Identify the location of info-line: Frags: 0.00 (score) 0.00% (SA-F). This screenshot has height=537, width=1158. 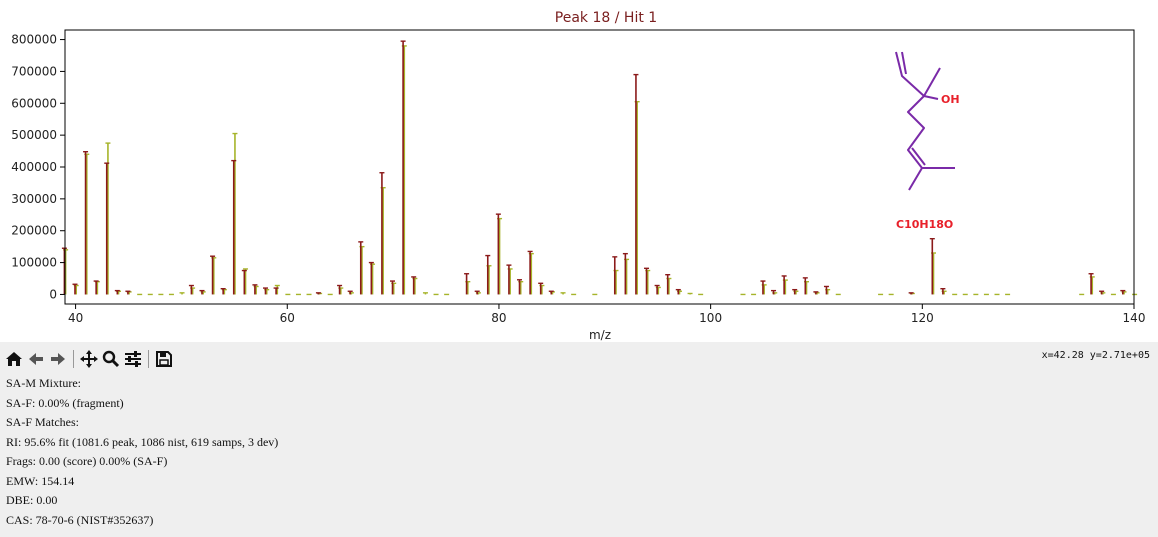
(87, 461).